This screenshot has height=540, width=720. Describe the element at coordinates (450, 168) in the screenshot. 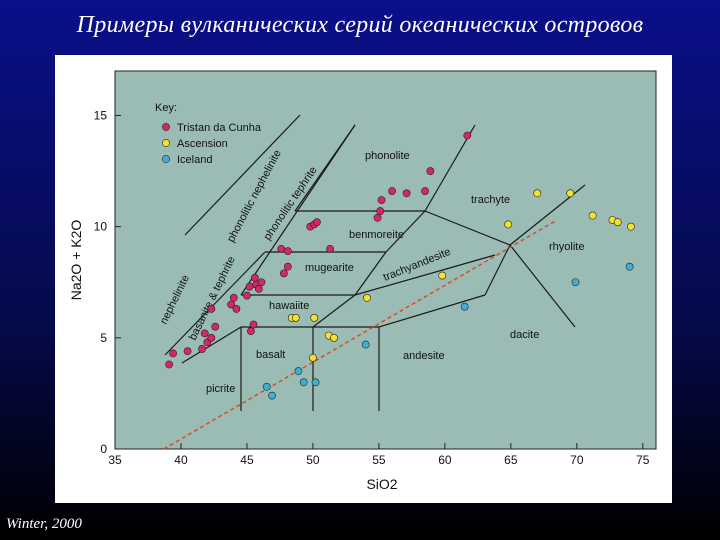

I see `boundary-phonolite-right` at that location.